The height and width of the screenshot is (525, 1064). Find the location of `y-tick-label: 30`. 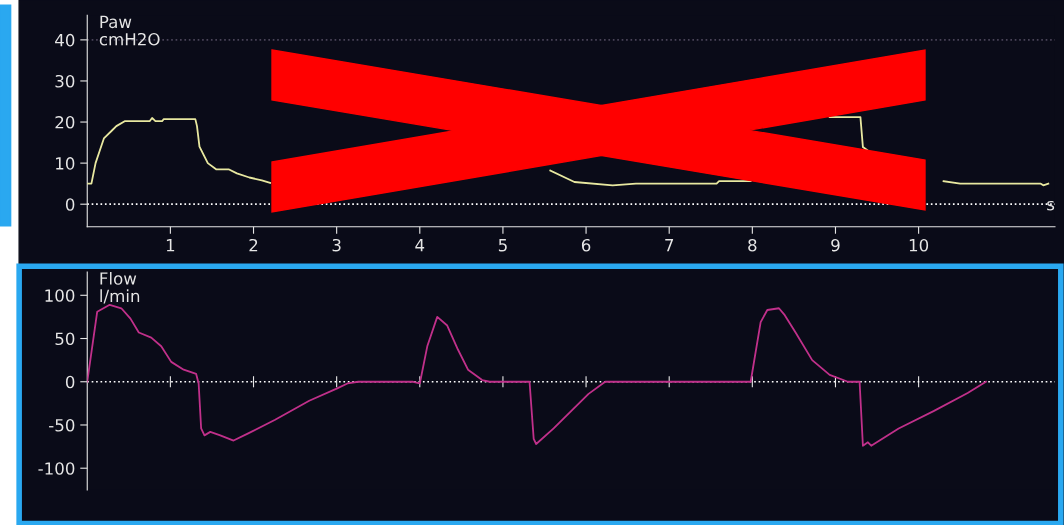

y-tick-label: 30 is located at coordinates (65, 81).